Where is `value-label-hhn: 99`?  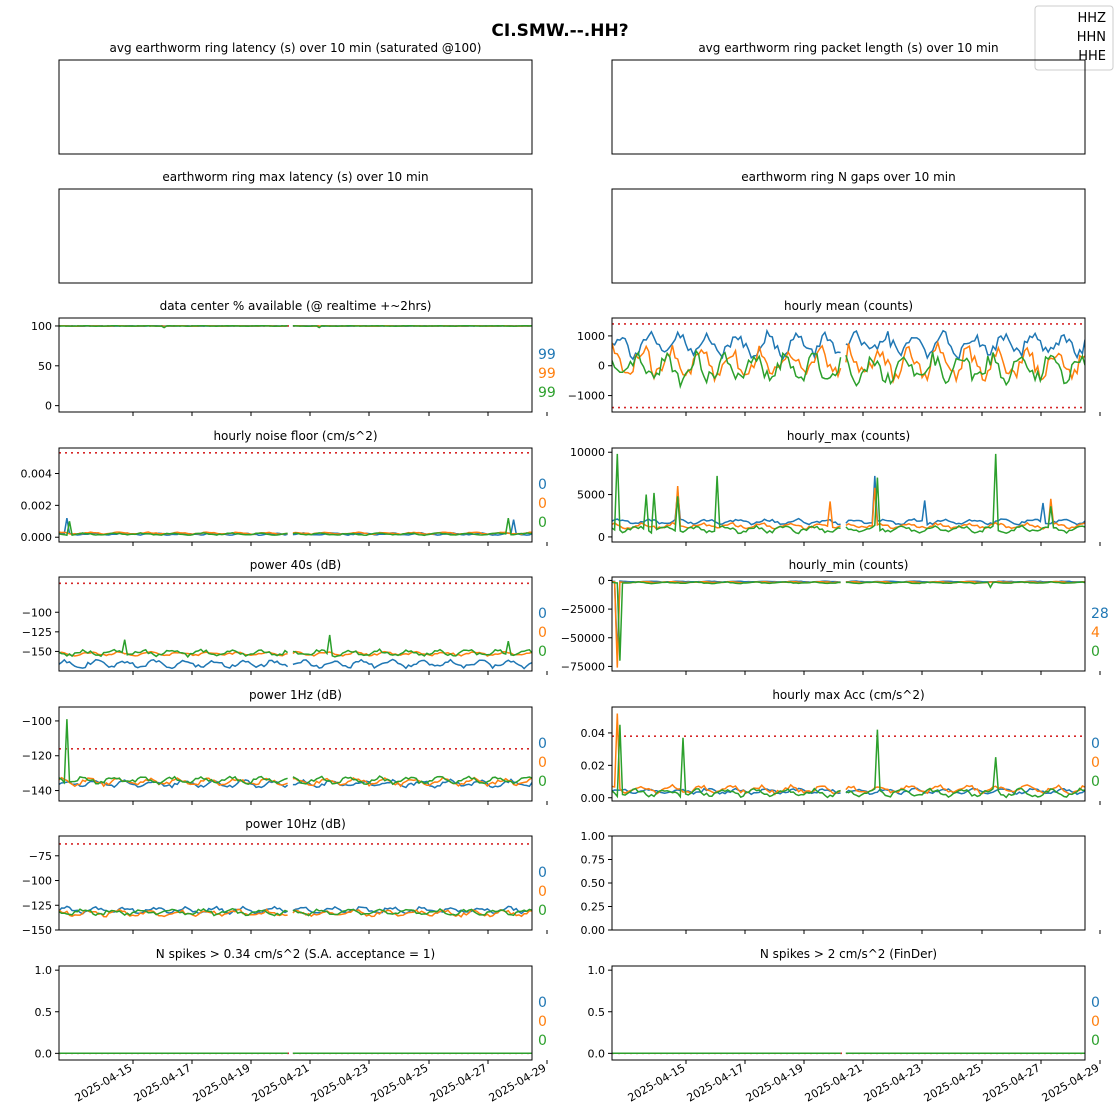
value-label-hhn: 99 is located at coordinates (547, 374).